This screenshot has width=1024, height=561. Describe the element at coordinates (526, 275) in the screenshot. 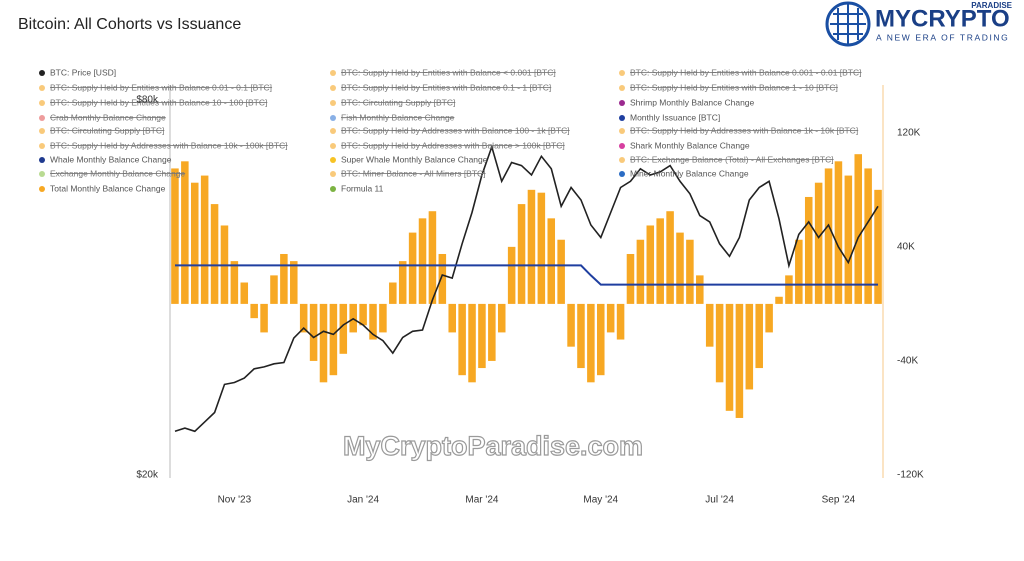

I see `line` at that location.